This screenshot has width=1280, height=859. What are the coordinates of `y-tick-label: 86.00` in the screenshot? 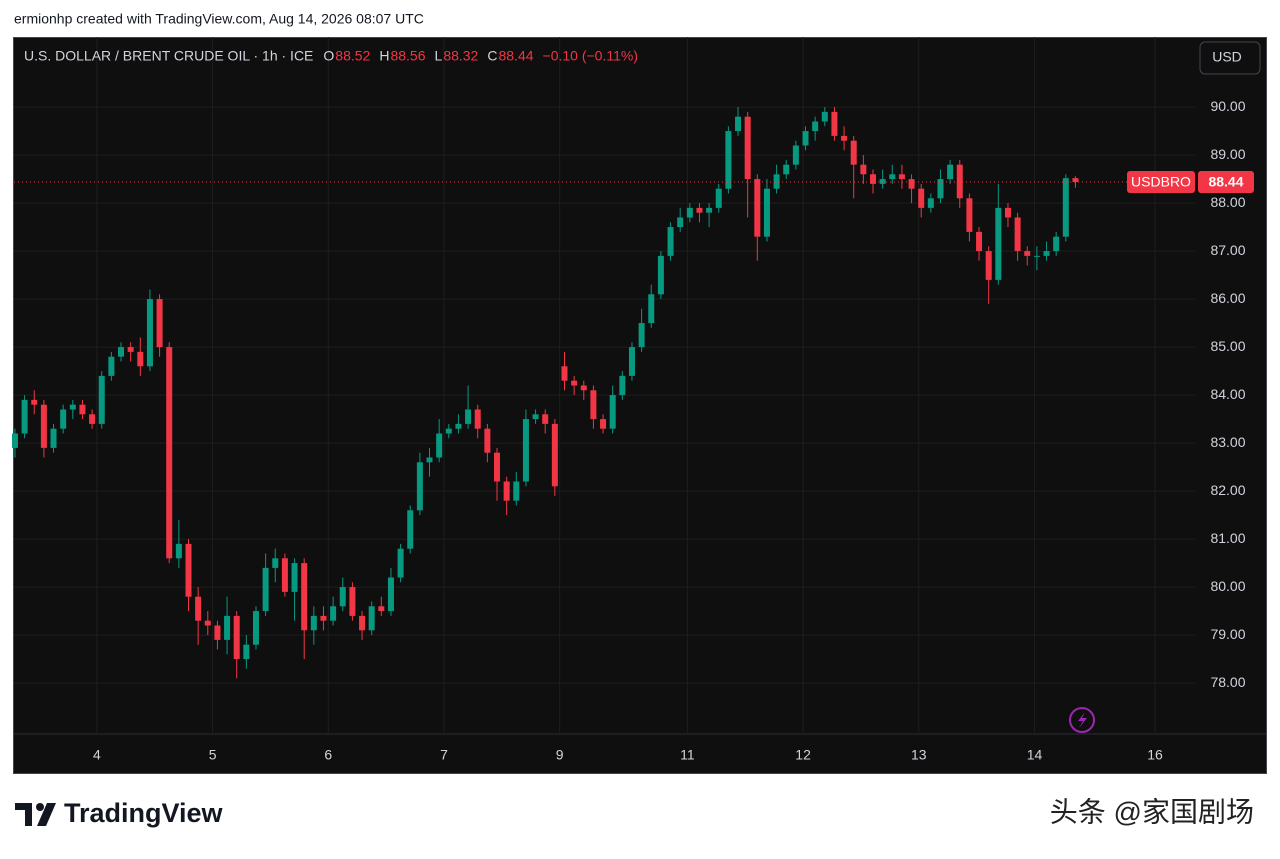 It's located at (1227, 298).